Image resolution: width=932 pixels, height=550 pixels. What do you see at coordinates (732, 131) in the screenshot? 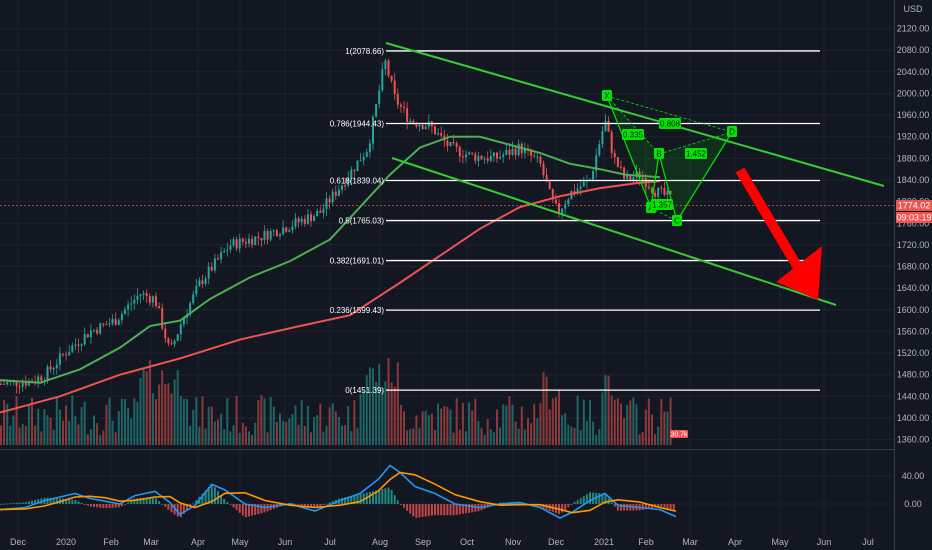
I see `pattern-point-box` at bounding box center [732, 131].